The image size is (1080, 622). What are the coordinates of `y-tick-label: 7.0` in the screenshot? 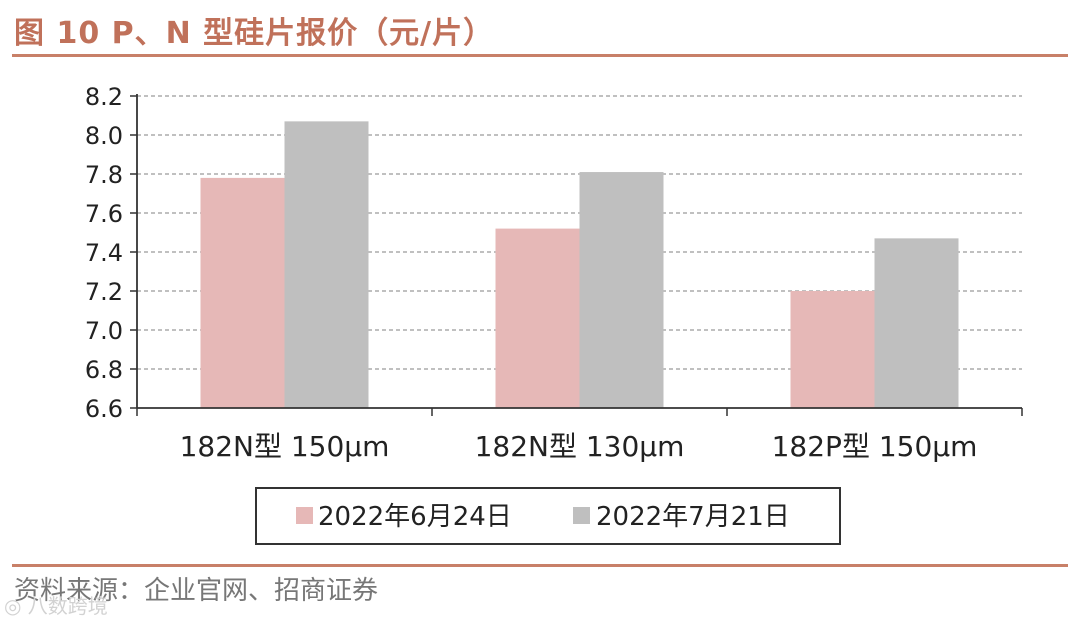 It's located at (104, 331).